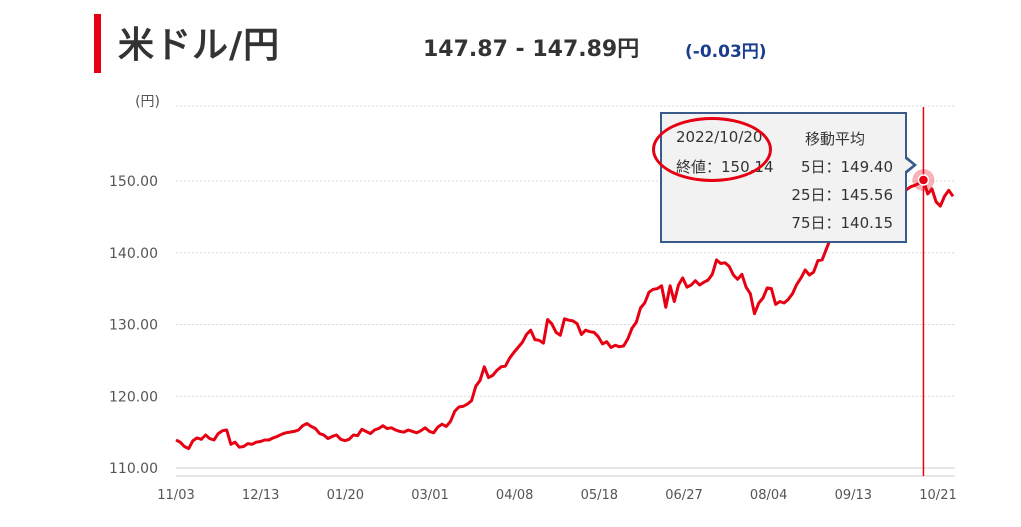  What do you see at coordinates (712, 149) in the screenshot?
I see `annotation-circle` at bounding box center [712, 149].